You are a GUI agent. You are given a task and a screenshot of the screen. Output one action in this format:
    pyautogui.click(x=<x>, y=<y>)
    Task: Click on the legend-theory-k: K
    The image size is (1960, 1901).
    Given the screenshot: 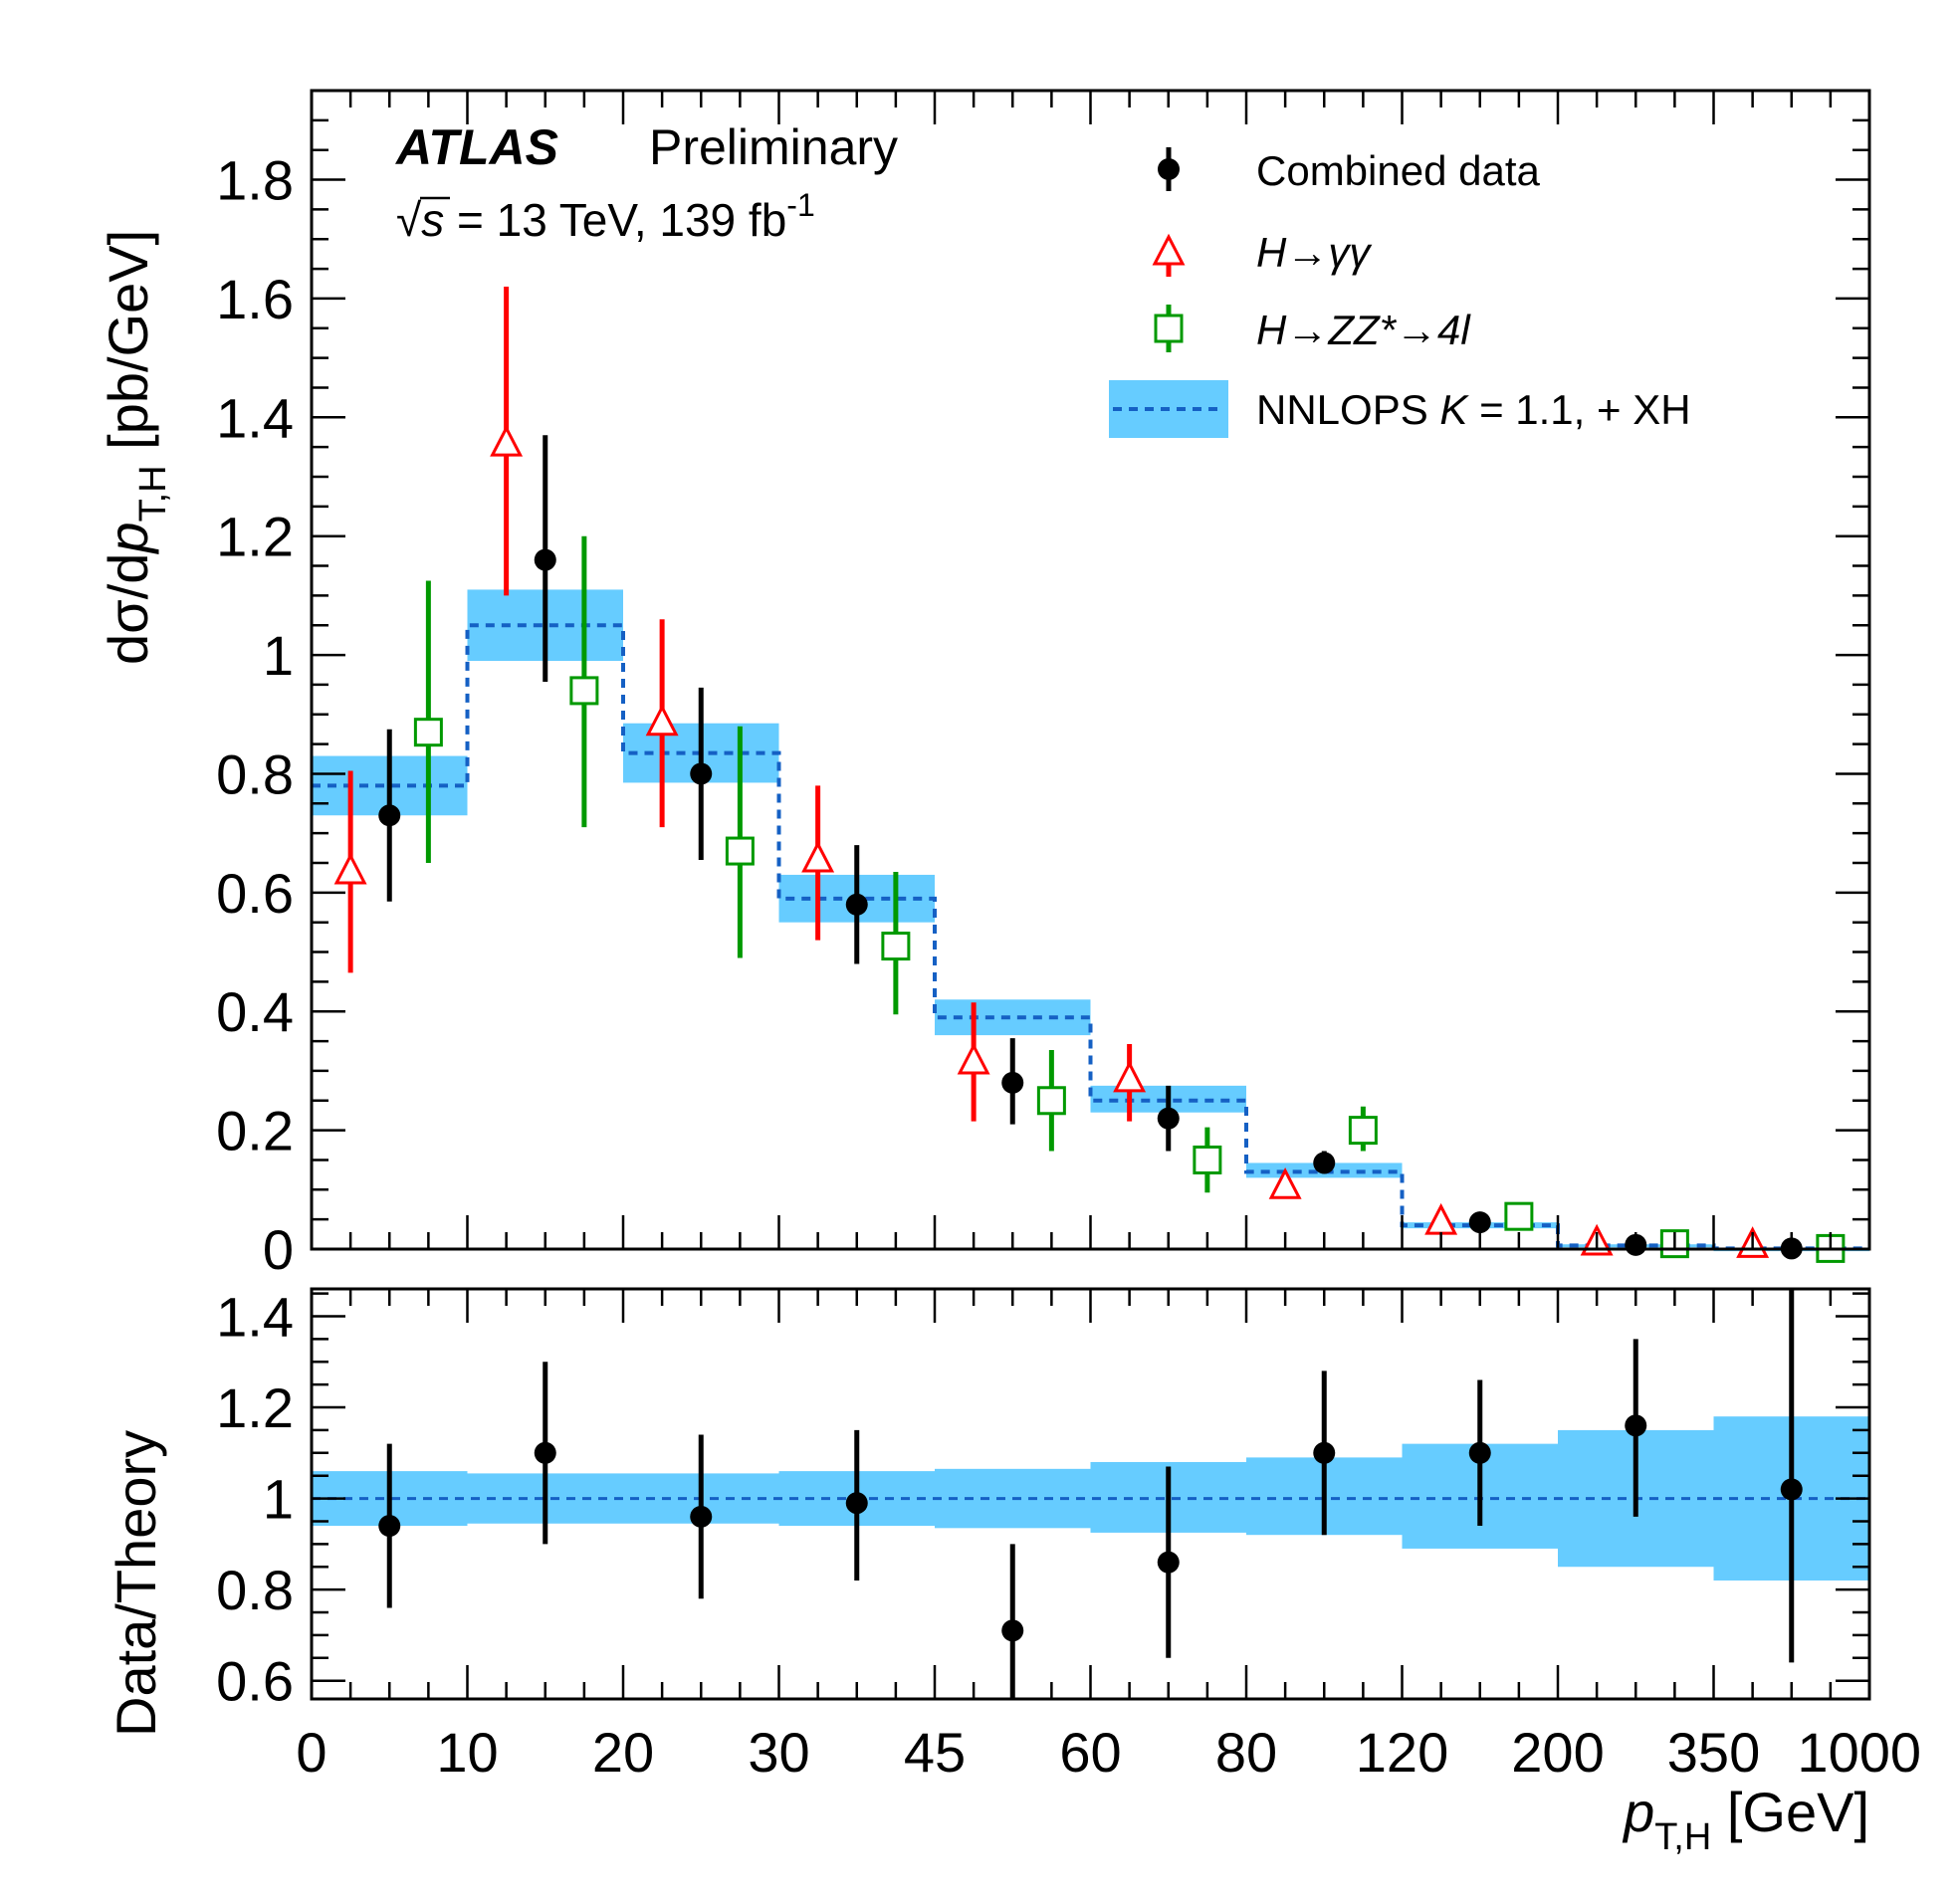 What is the action you would take?
    pyautogui.click(x=1454, y=409)
    